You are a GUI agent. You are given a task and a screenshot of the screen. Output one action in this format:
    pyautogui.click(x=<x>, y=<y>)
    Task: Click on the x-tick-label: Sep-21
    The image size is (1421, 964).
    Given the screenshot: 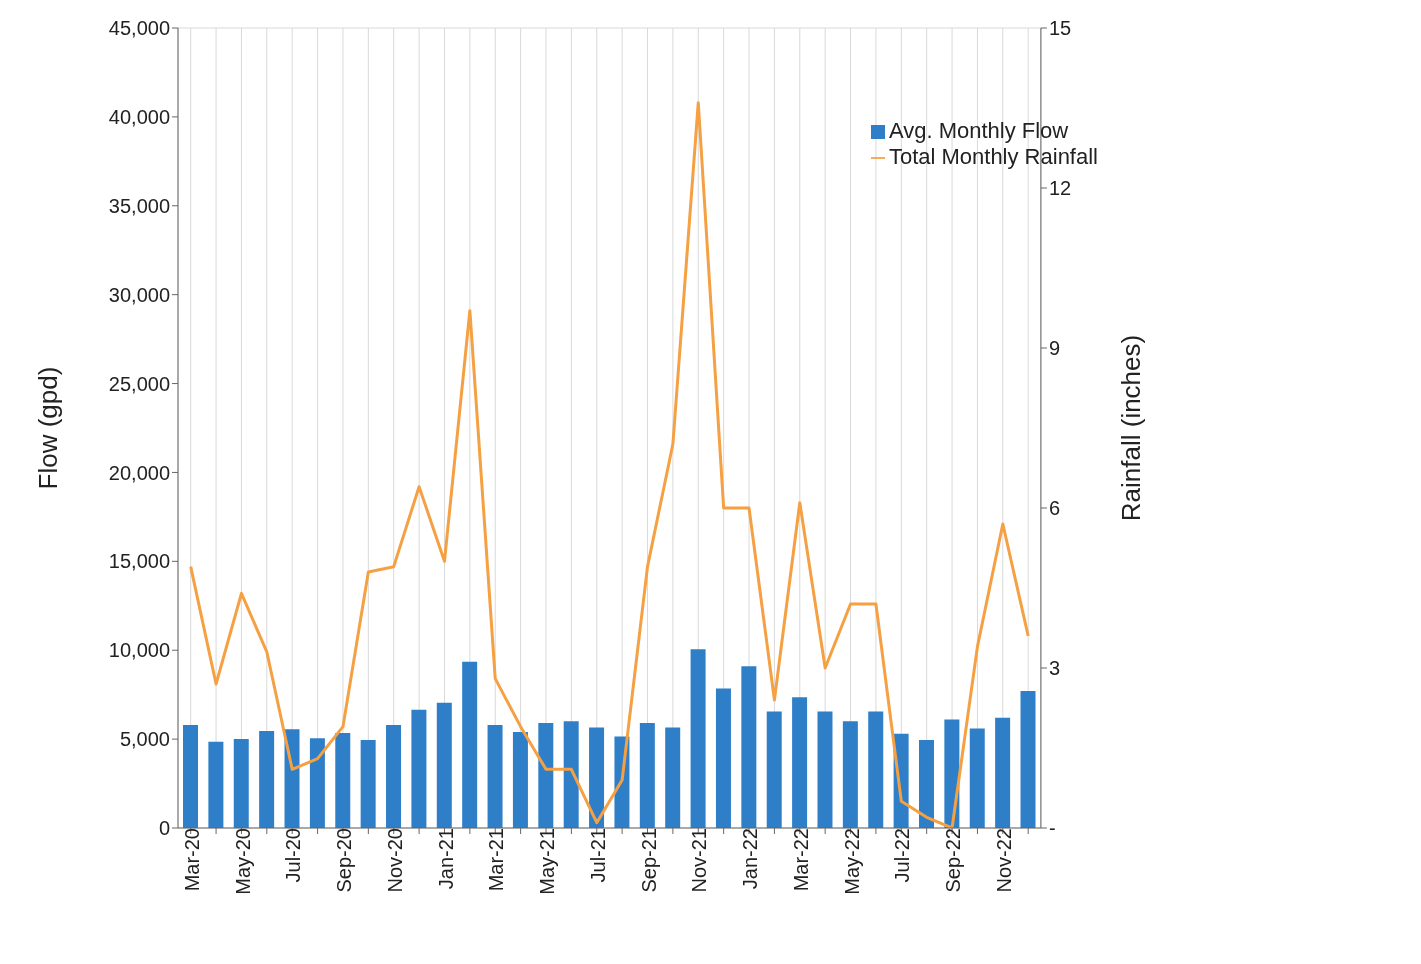 What is the action you would take?
    pyautogui.click(x=648, y=860)
    